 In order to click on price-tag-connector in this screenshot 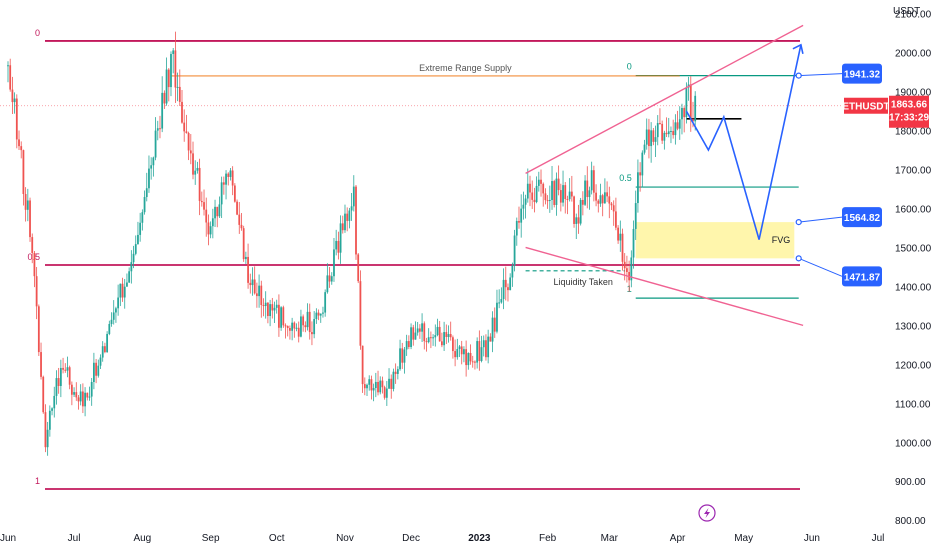, I will do `click(820, 75)`.